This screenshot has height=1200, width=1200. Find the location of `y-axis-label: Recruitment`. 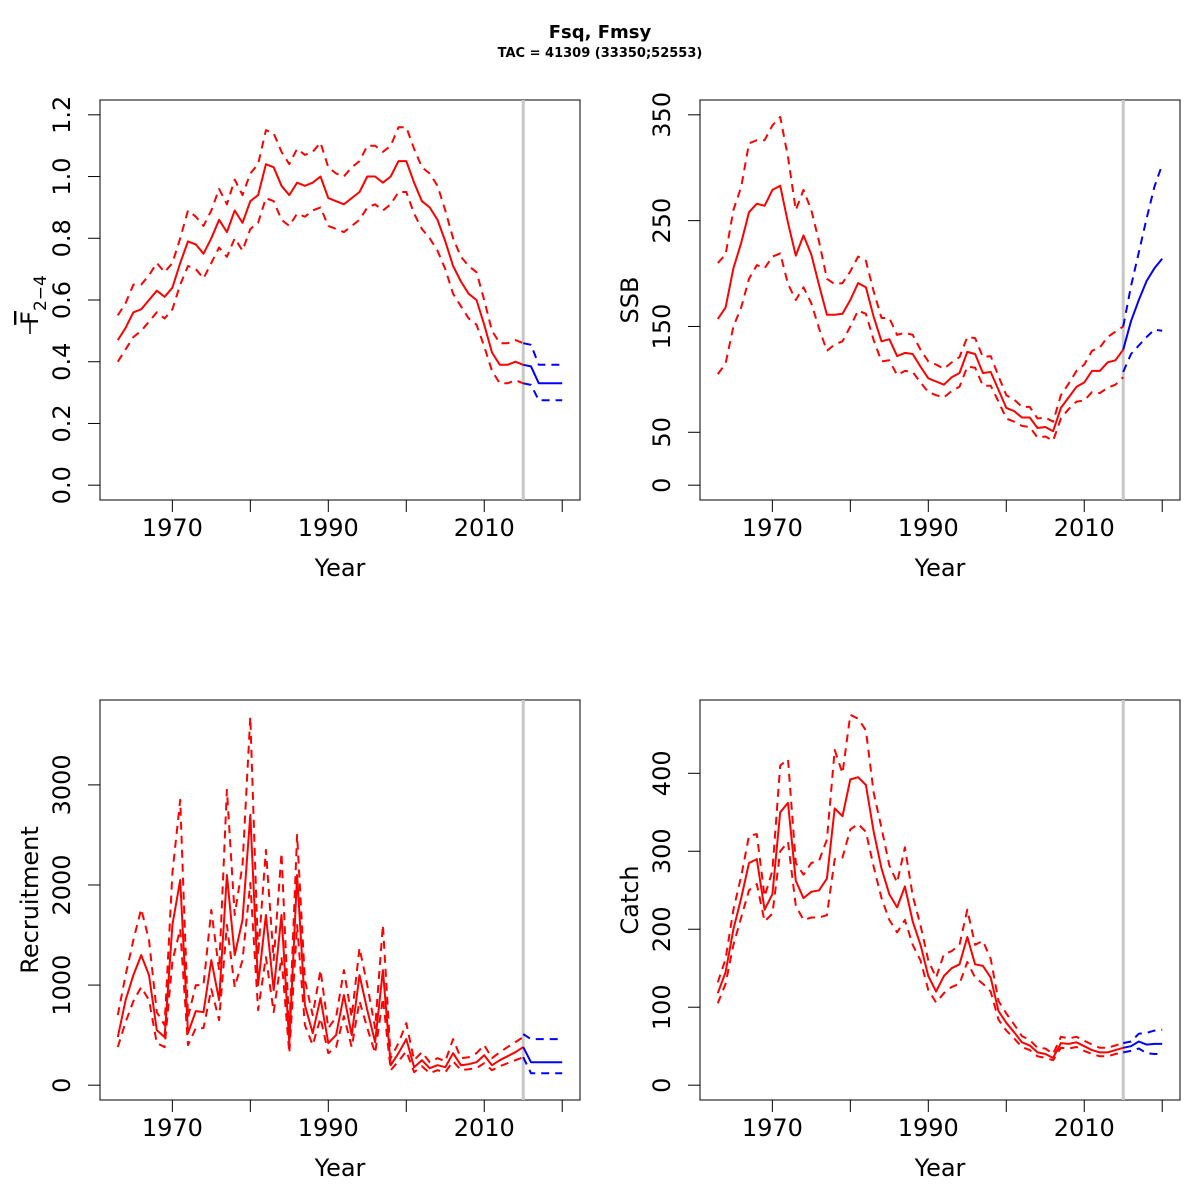

y-axis-label: Recruitment is located at coordinates (30, 899).